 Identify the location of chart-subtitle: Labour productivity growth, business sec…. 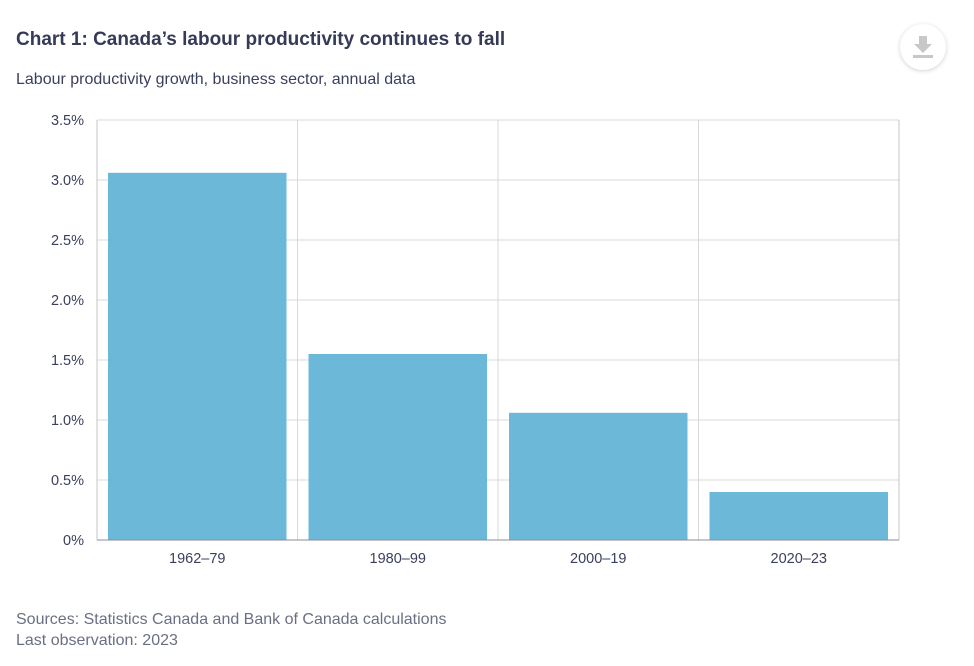
(216, 79).